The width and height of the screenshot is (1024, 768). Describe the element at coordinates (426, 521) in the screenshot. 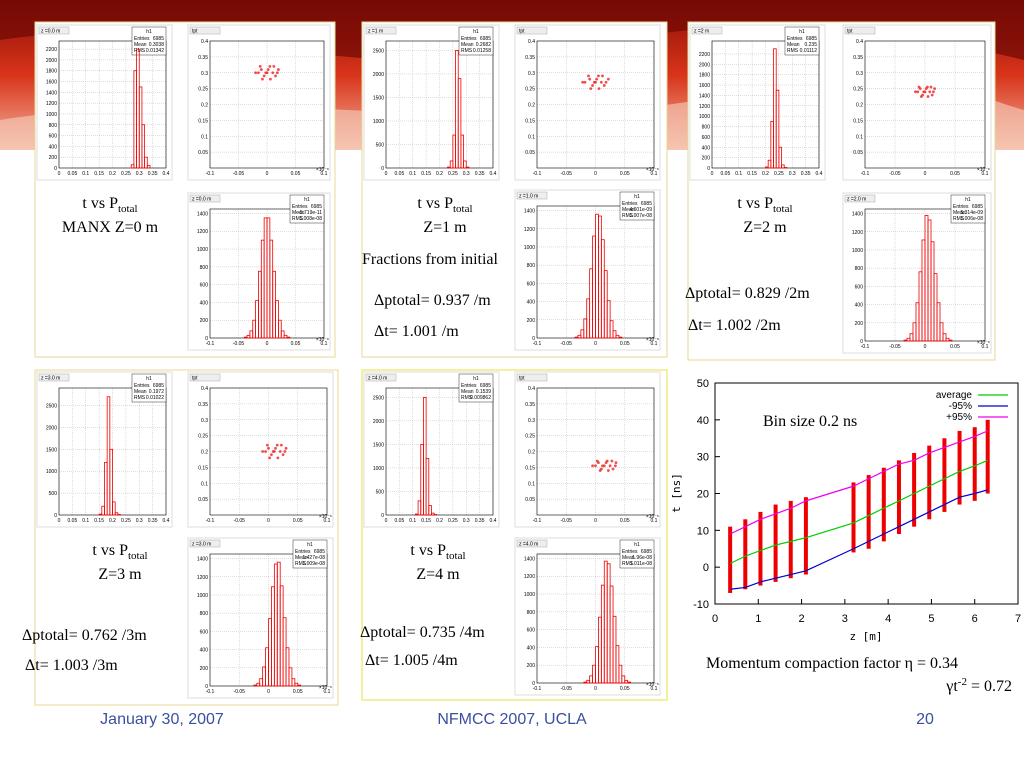

I see `x-tick-label: 0.15` at that location.